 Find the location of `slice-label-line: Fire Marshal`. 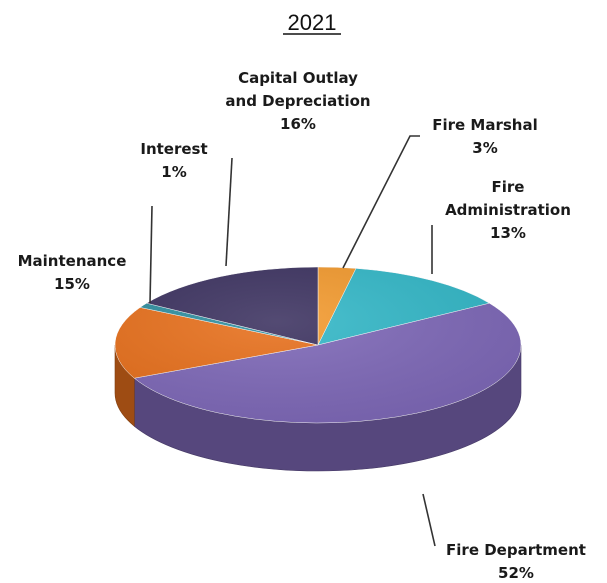

slice-label-line: Fire Marshal is located at coordinates (485, 125).